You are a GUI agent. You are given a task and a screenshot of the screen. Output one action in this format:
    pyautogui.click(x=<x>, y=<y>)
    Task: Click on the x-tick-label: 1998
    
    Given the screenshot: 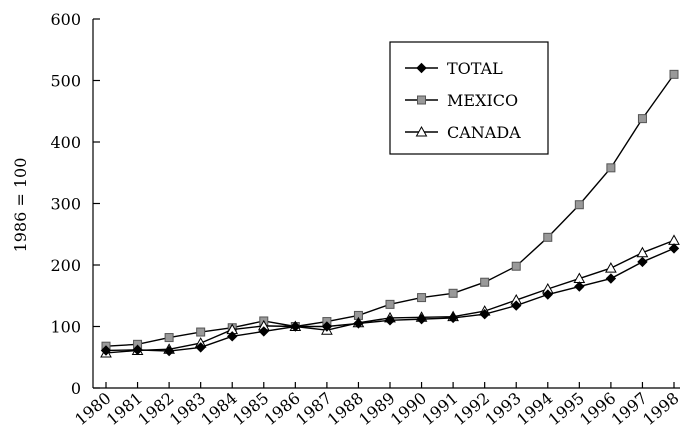 What is the action you would take?
    pyautogui.click(x=660, y=409)
    